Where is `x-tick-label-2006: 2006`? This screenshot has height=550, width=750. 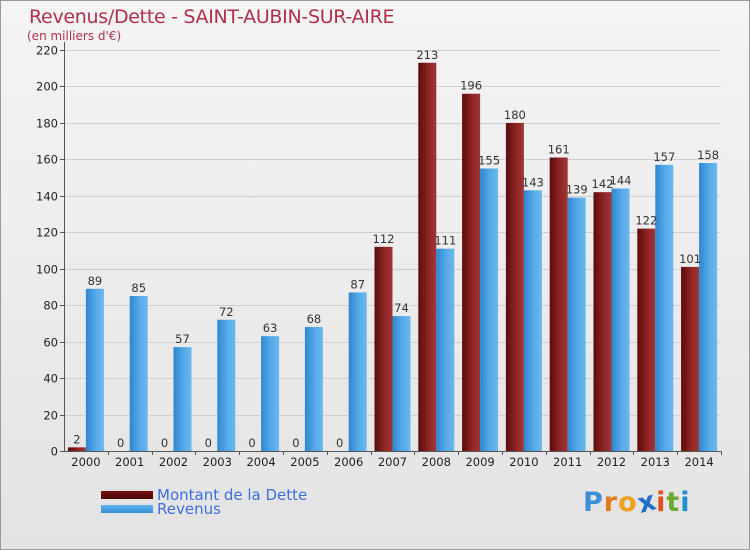
x-tick-label-2006: 2006 is located at coordinates (348, 462).